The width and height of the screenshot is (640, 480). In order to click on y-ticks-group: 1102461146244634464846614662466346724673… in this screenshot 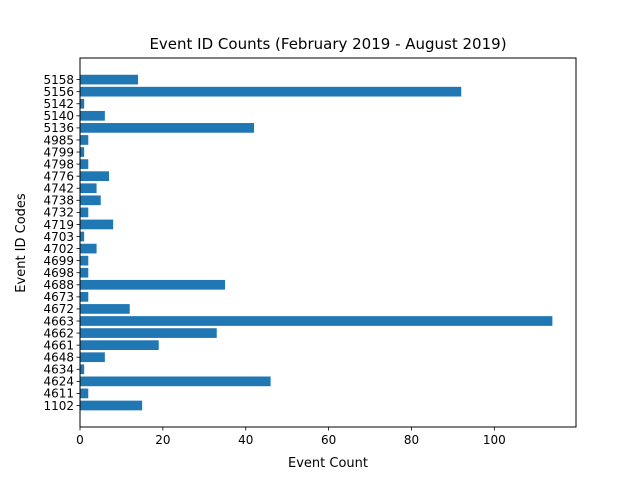, I will do `click(61, 243)`.